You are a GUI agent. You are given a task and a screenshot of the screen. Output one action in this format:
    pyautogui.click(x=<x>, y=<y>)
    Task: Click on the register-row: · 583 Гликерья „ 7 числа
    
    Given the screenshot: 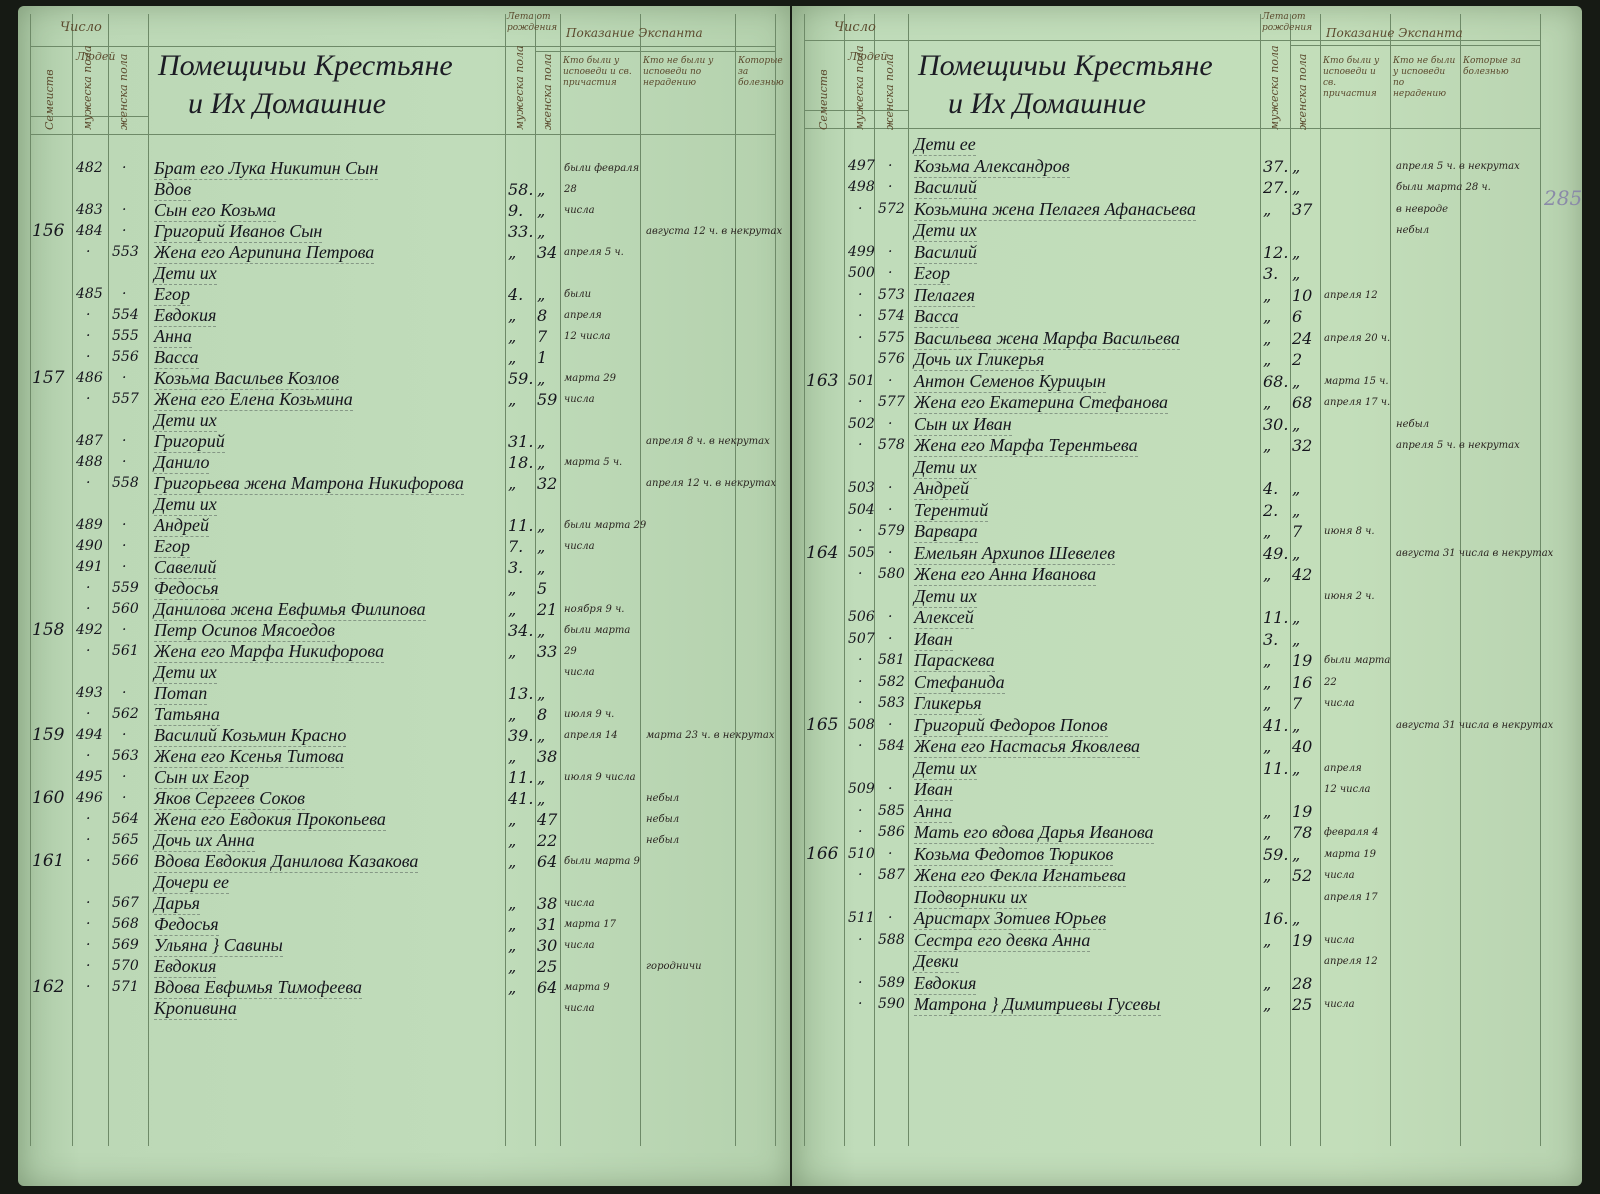 What is the action you would take?
    pyautogui.click(x=1187, y=704)
    